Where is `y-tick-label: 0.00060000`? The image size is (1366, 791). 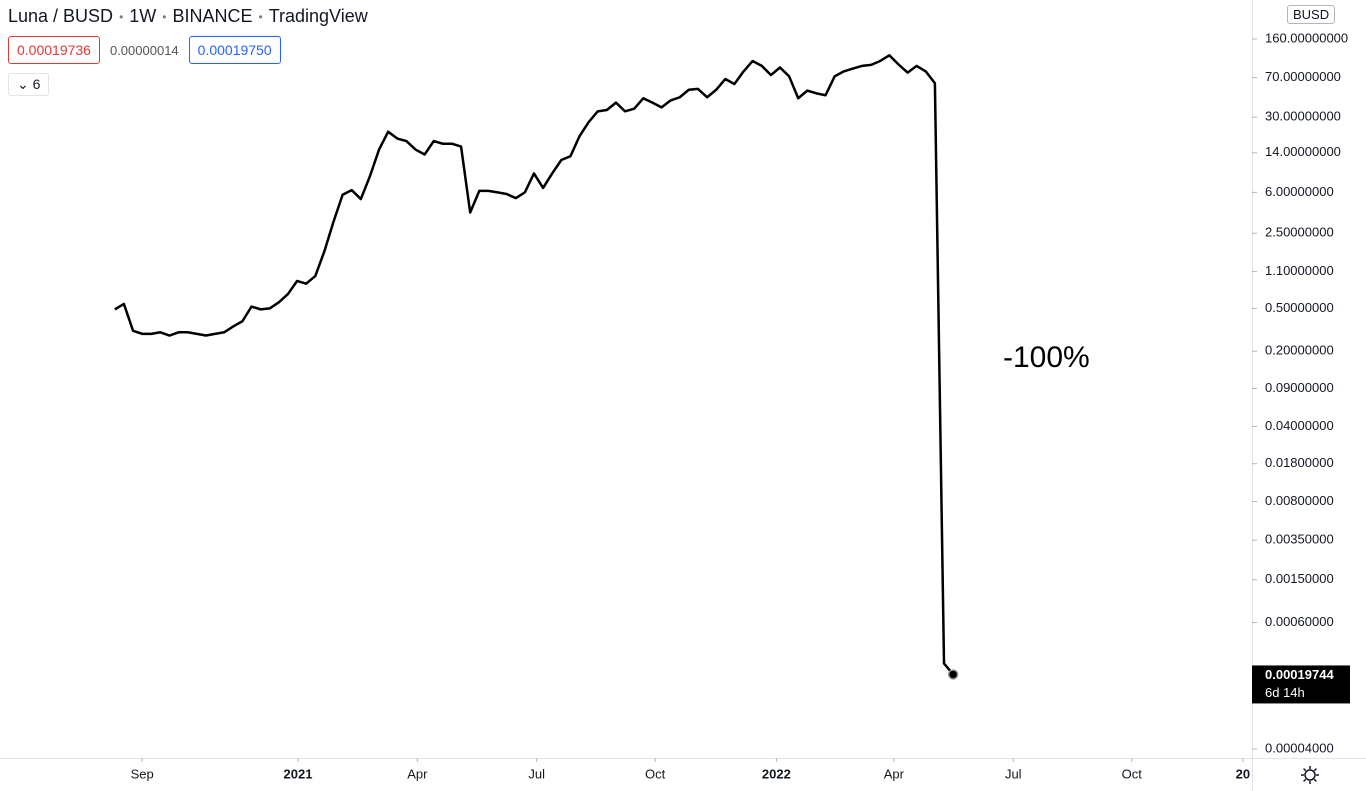
y-tick-label: 0.00060000 is located at coordinates (1299, 621).